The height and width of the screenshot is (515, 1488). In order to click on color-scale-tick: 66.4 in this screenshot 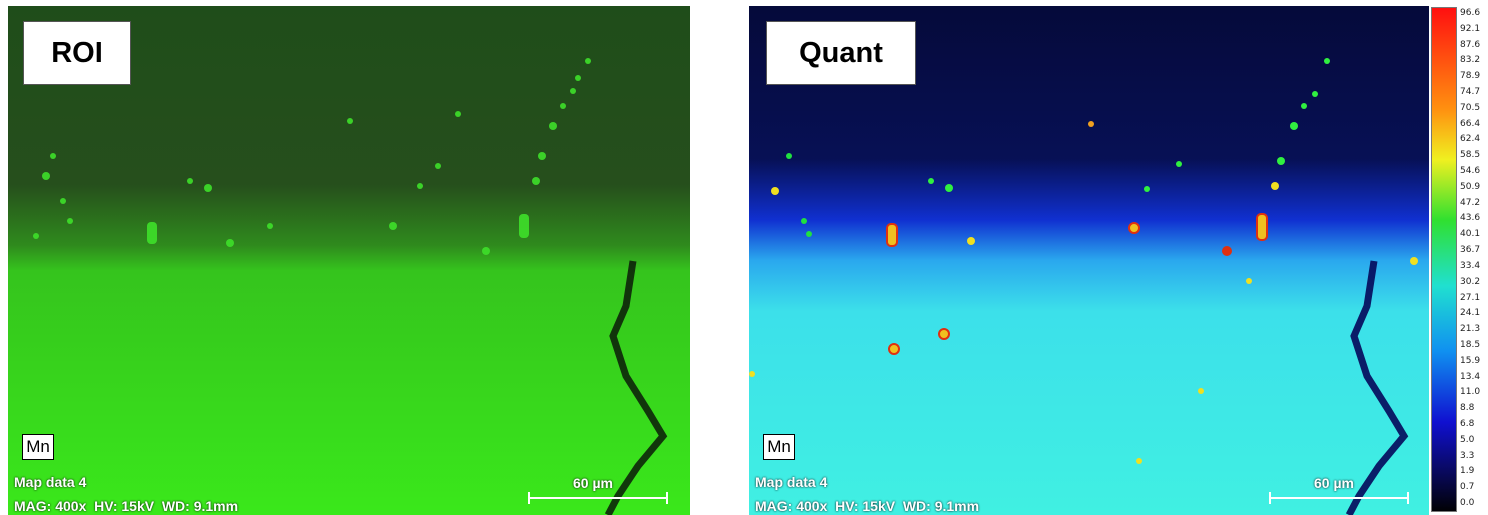, I will do `click(1470, 123)`.